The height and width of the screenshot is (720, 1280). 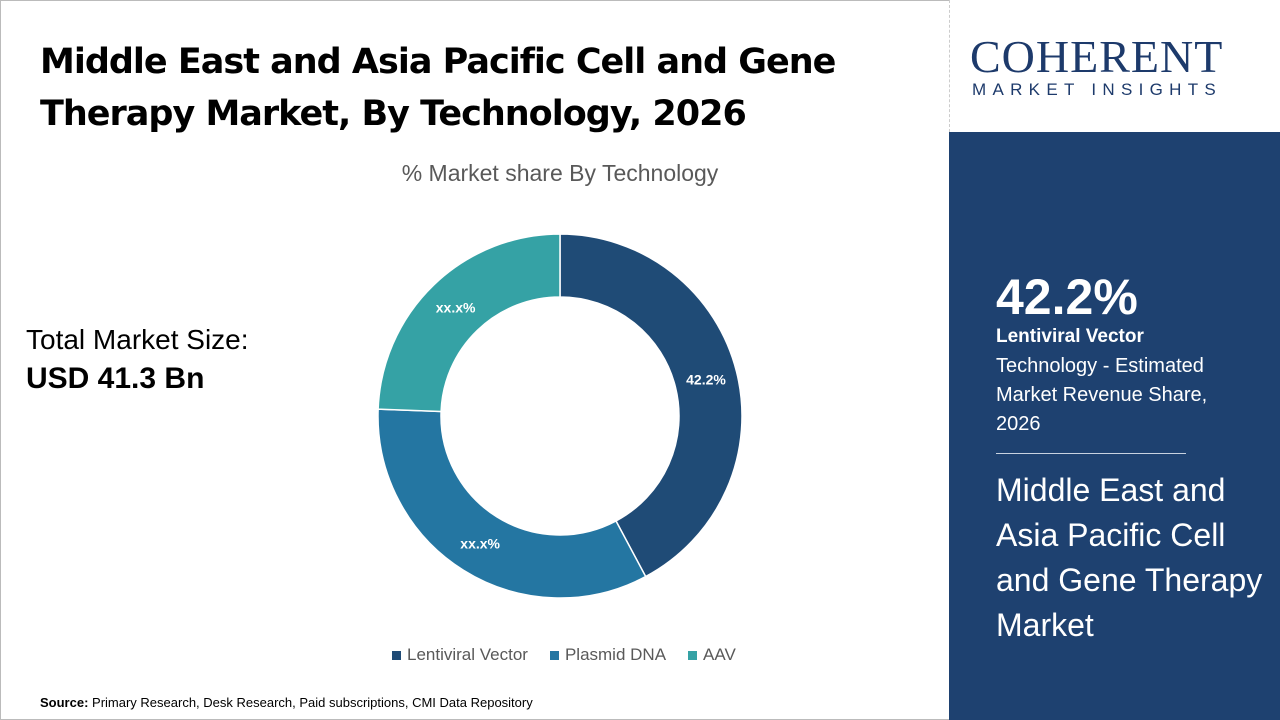 What do you see at coordinates (469, 323) in the screenshot?
I see `donut-slice-aav` at bounding box center [469, 323].